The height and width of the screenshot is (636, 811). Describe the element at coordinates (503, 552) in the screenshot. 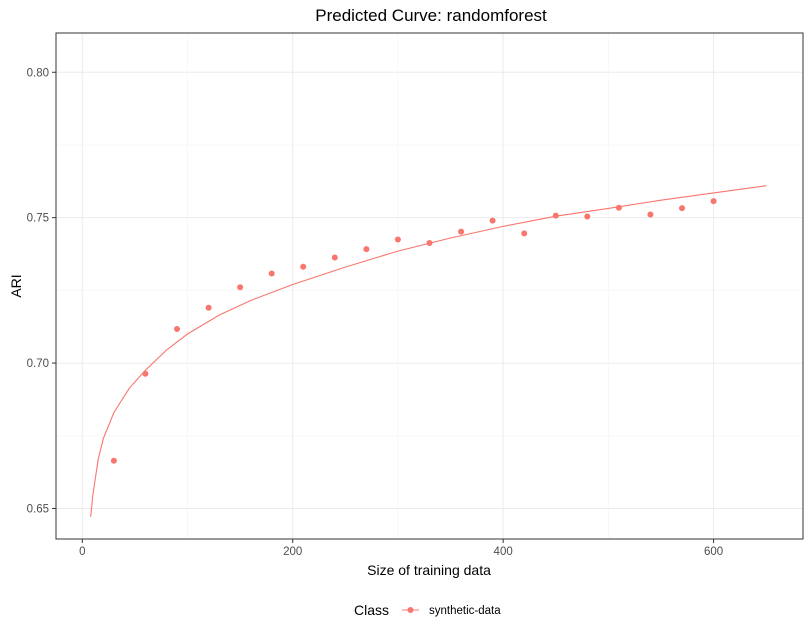

I see `x-tick-label: 400` at that location.